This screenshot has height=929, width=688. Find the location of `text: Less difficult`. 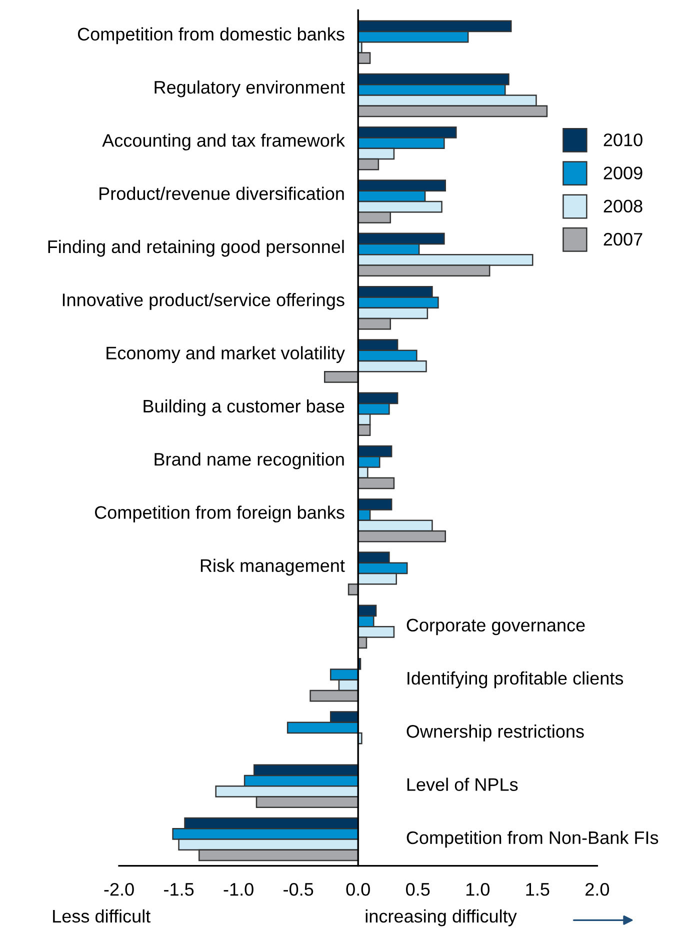

text: Less difficult is located at coordinates (101, 916).